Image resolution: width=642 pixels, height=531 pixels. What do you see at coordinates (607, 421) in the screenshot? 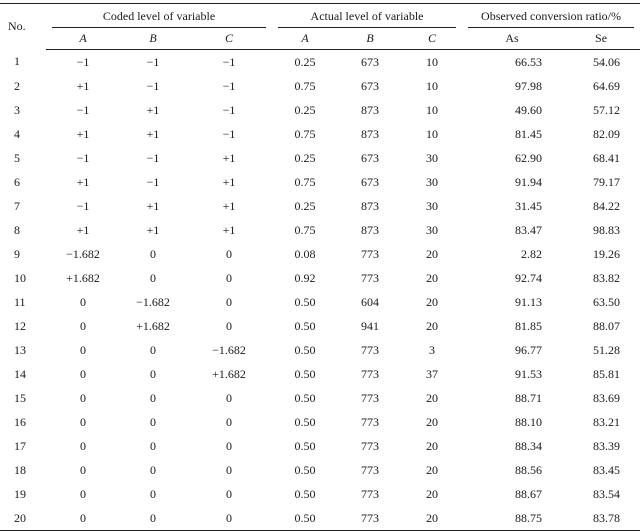
I see `cell-observed-se: 83.21` at bounding box center [607, 421].